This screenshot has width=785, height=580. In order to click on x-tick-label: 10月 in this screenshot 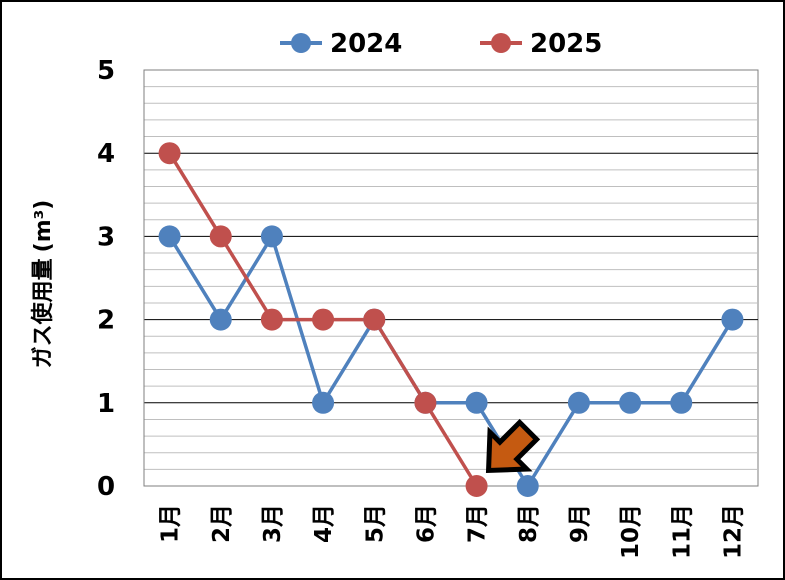, I will do `click(631, 531)`.